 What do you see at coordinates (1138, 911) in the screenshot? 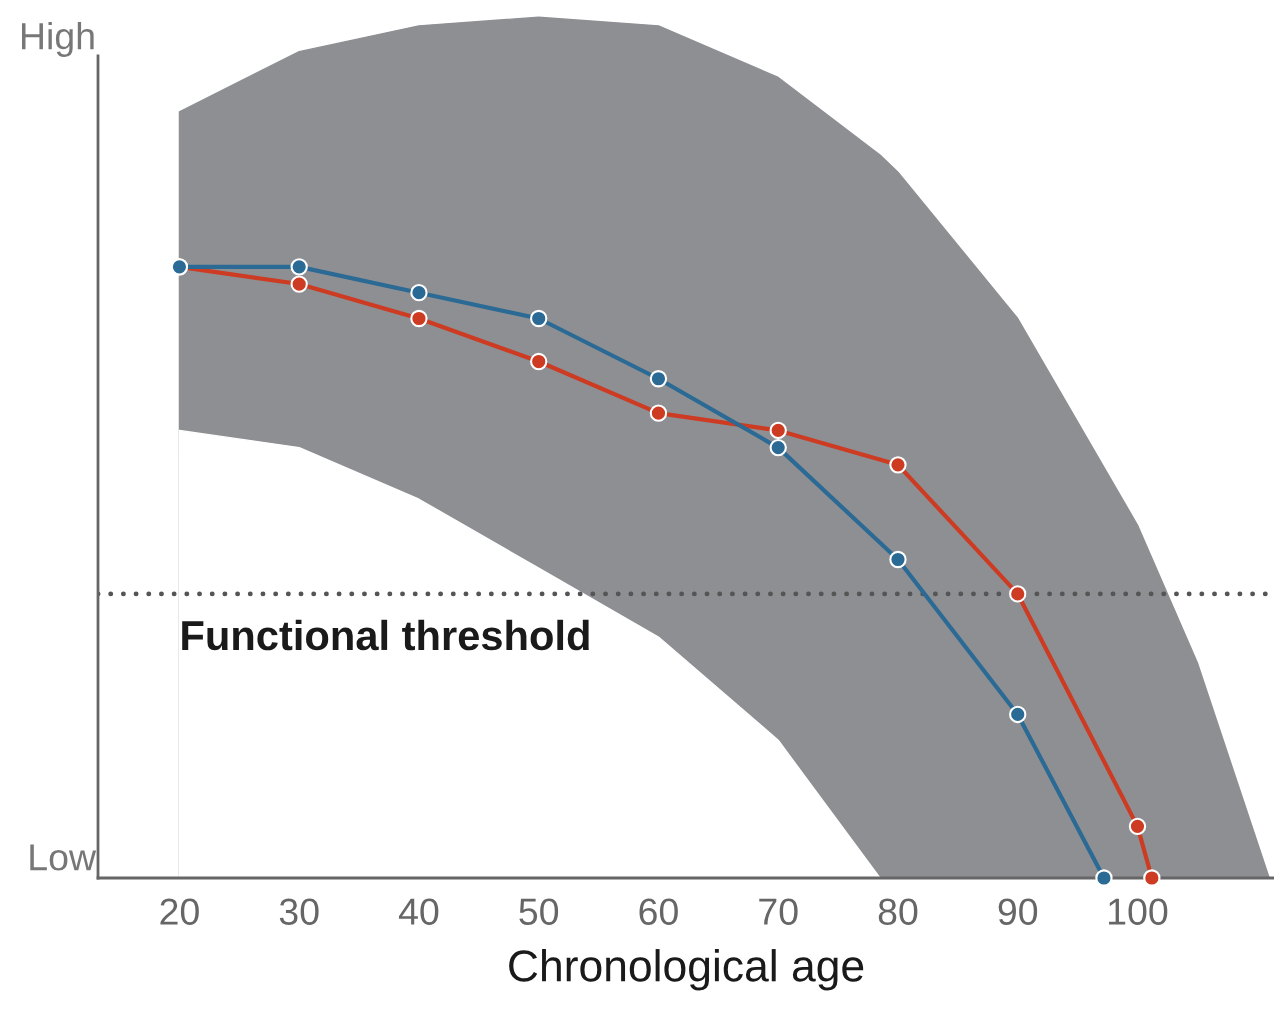
I see `x-tick-label: 100` at bounding box center [1138, 911].